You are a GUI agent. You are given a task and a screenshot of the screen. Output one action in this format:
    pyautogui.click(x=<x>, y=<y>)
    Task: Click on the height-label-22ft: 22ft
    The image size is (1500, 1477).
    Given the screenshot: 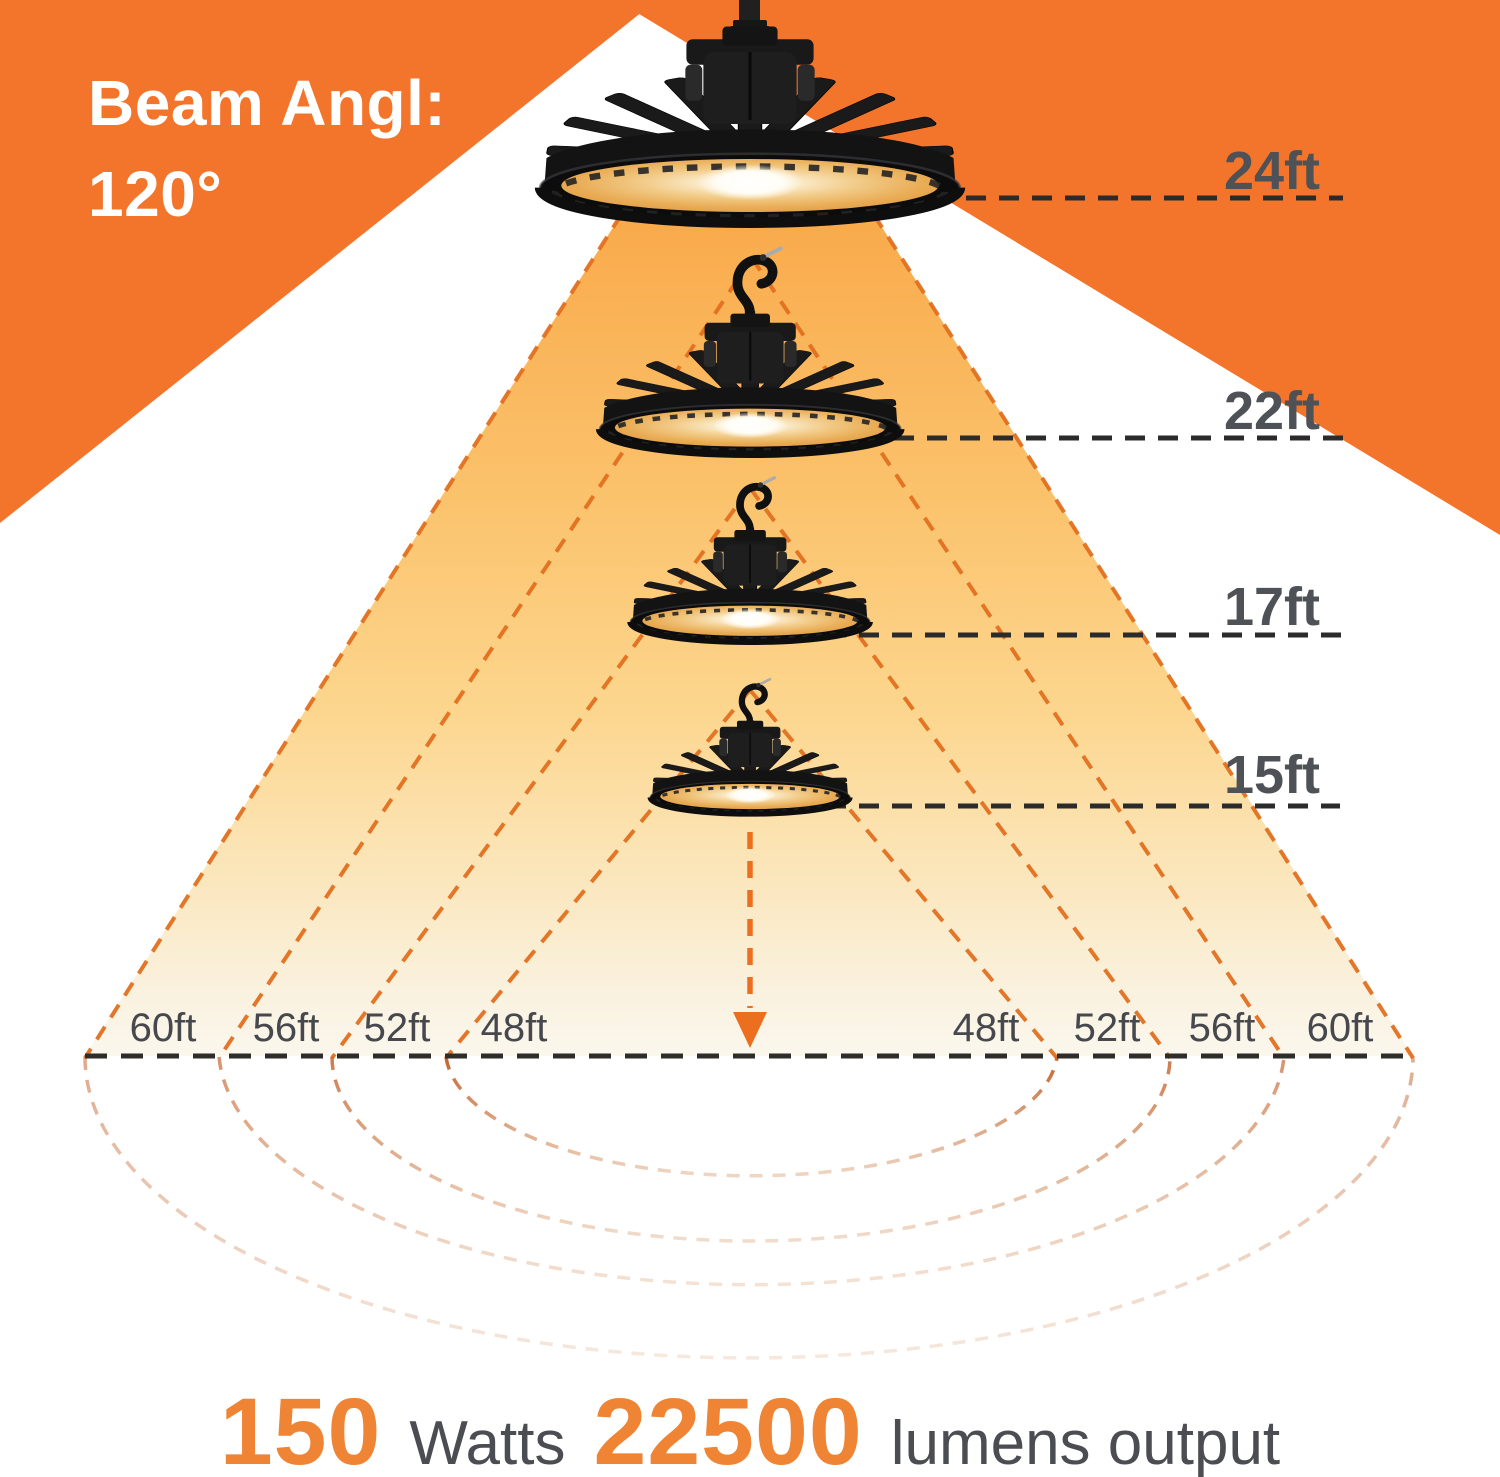 What is the action you would take?
    pyautogui.click(x=1272, y=411)
    